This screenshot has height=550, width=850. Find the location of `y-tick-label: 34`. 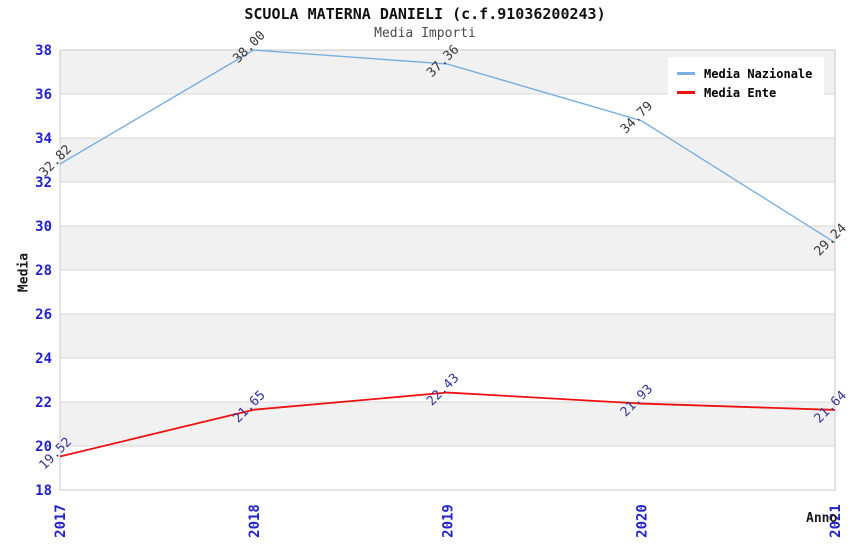

y-tick-label: 34 is located at coordinates (43, 139).